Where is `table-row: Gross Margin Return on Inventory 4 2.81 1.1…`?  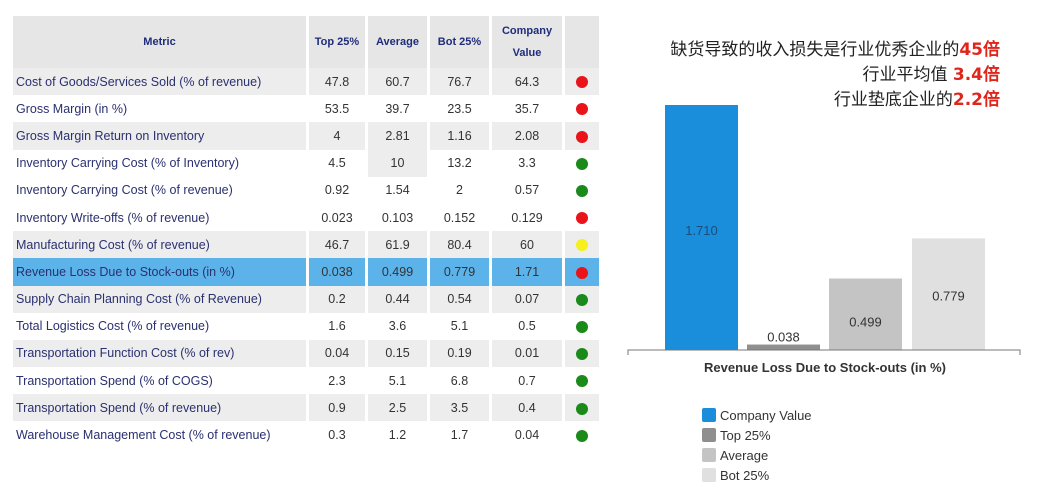 table-row: Gross Margin Return on Inventory 4 2.81 1.1… is located at coordinates (306, 136).